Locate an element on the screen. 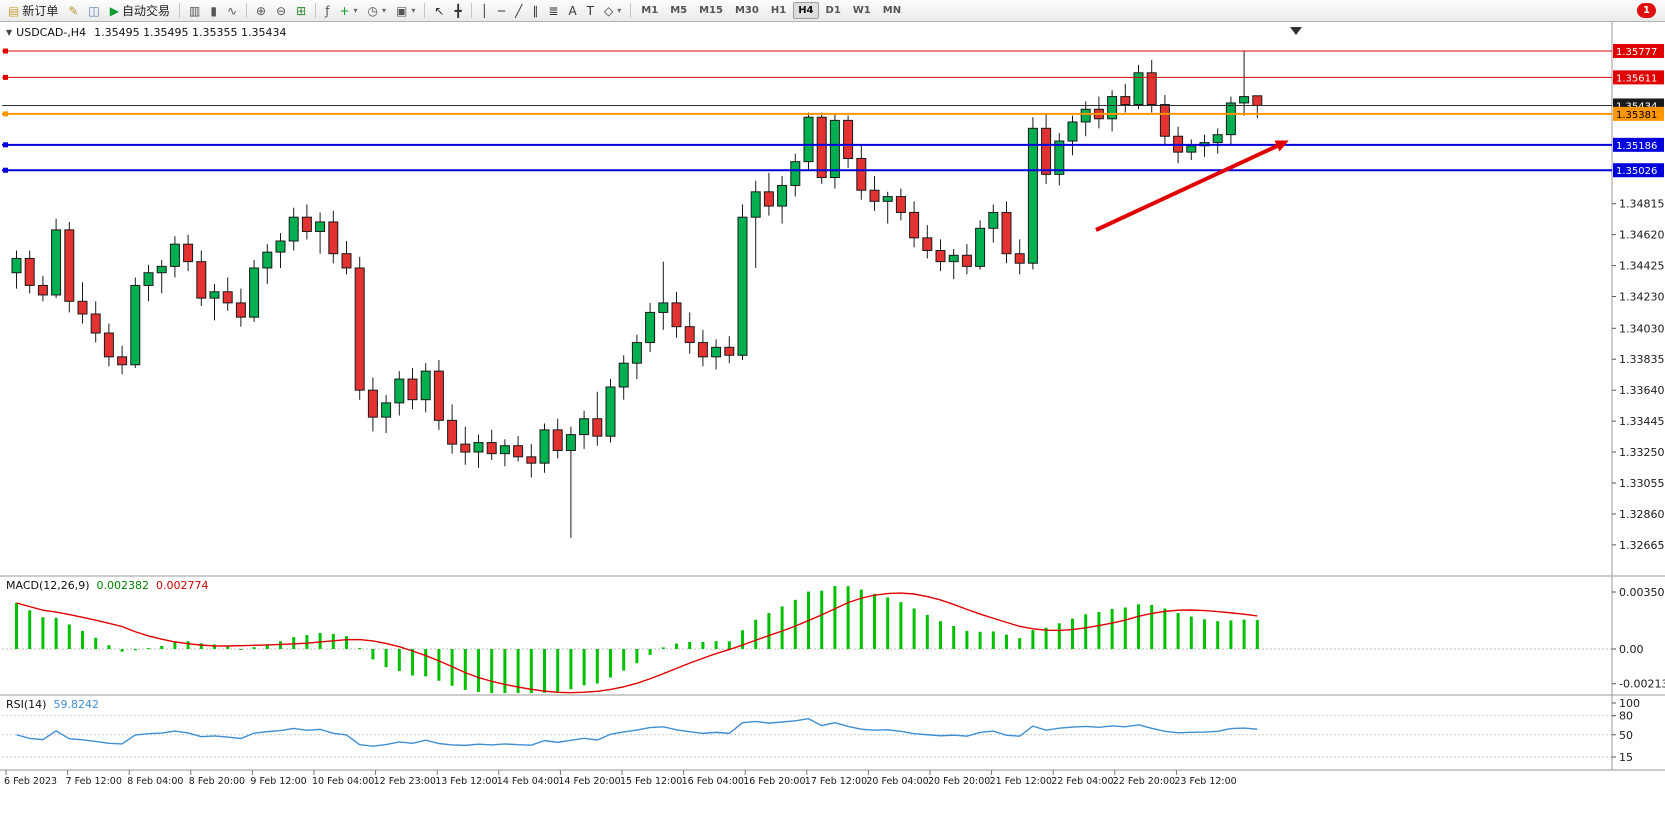 This screenshot has height=838, width=1665. chart-snapshot-button: ▣ ▾ is located at coordinates (405, 11).